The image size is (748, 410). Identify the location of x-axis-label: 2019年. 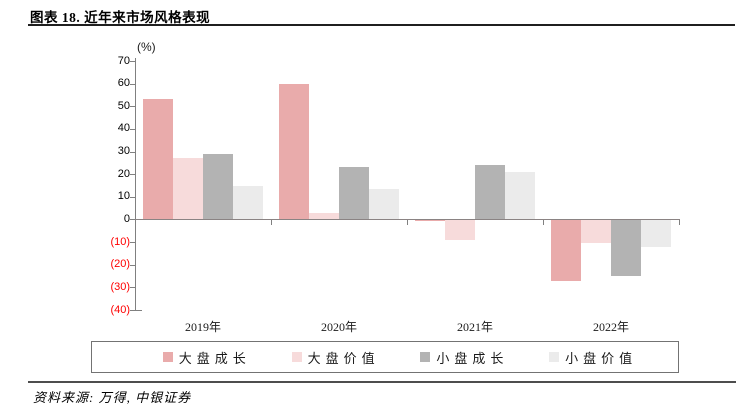
(202, 327).